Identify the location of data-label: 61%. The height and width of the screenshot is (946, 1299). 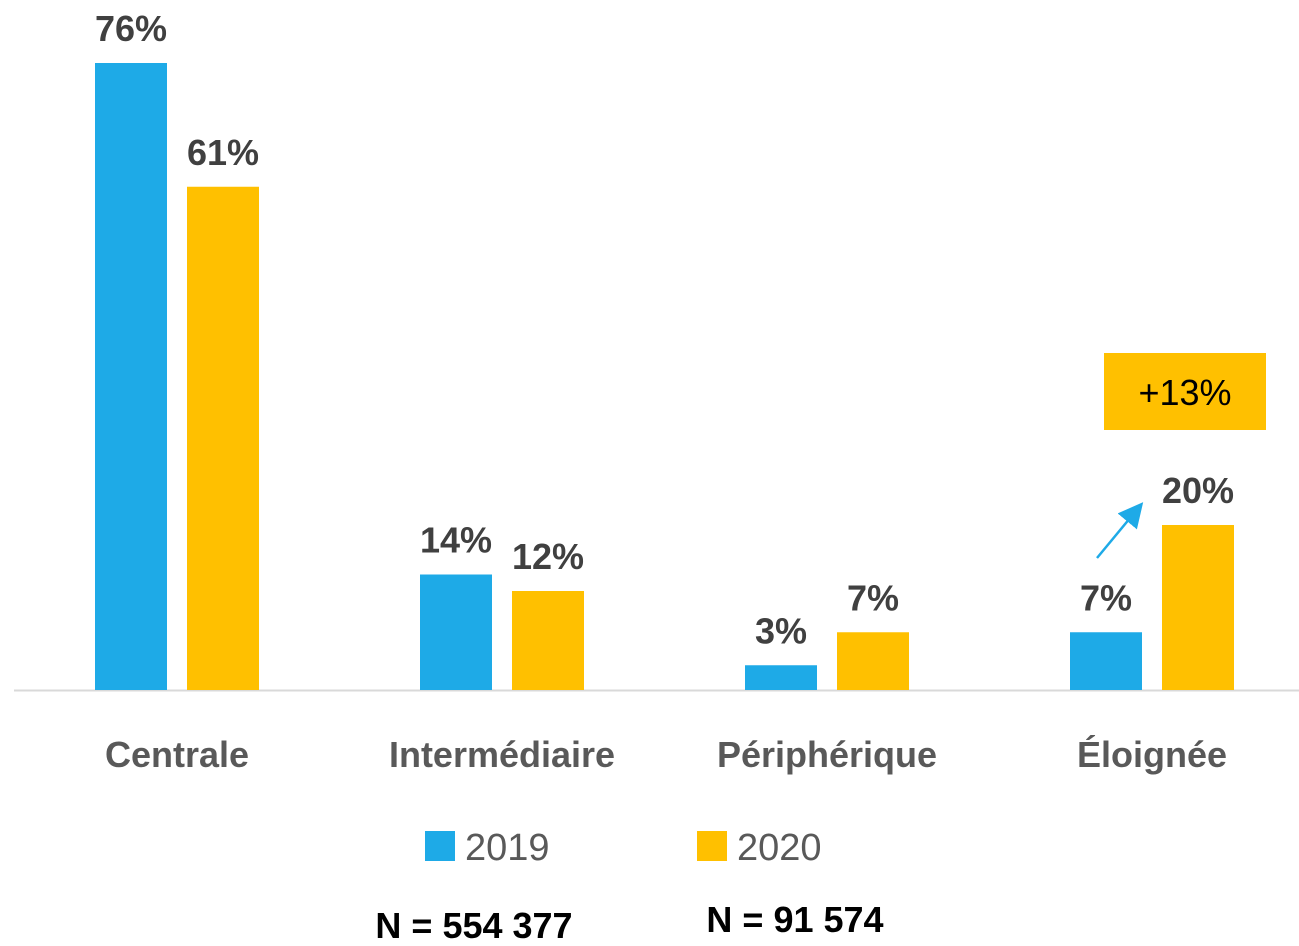
(223, 152).